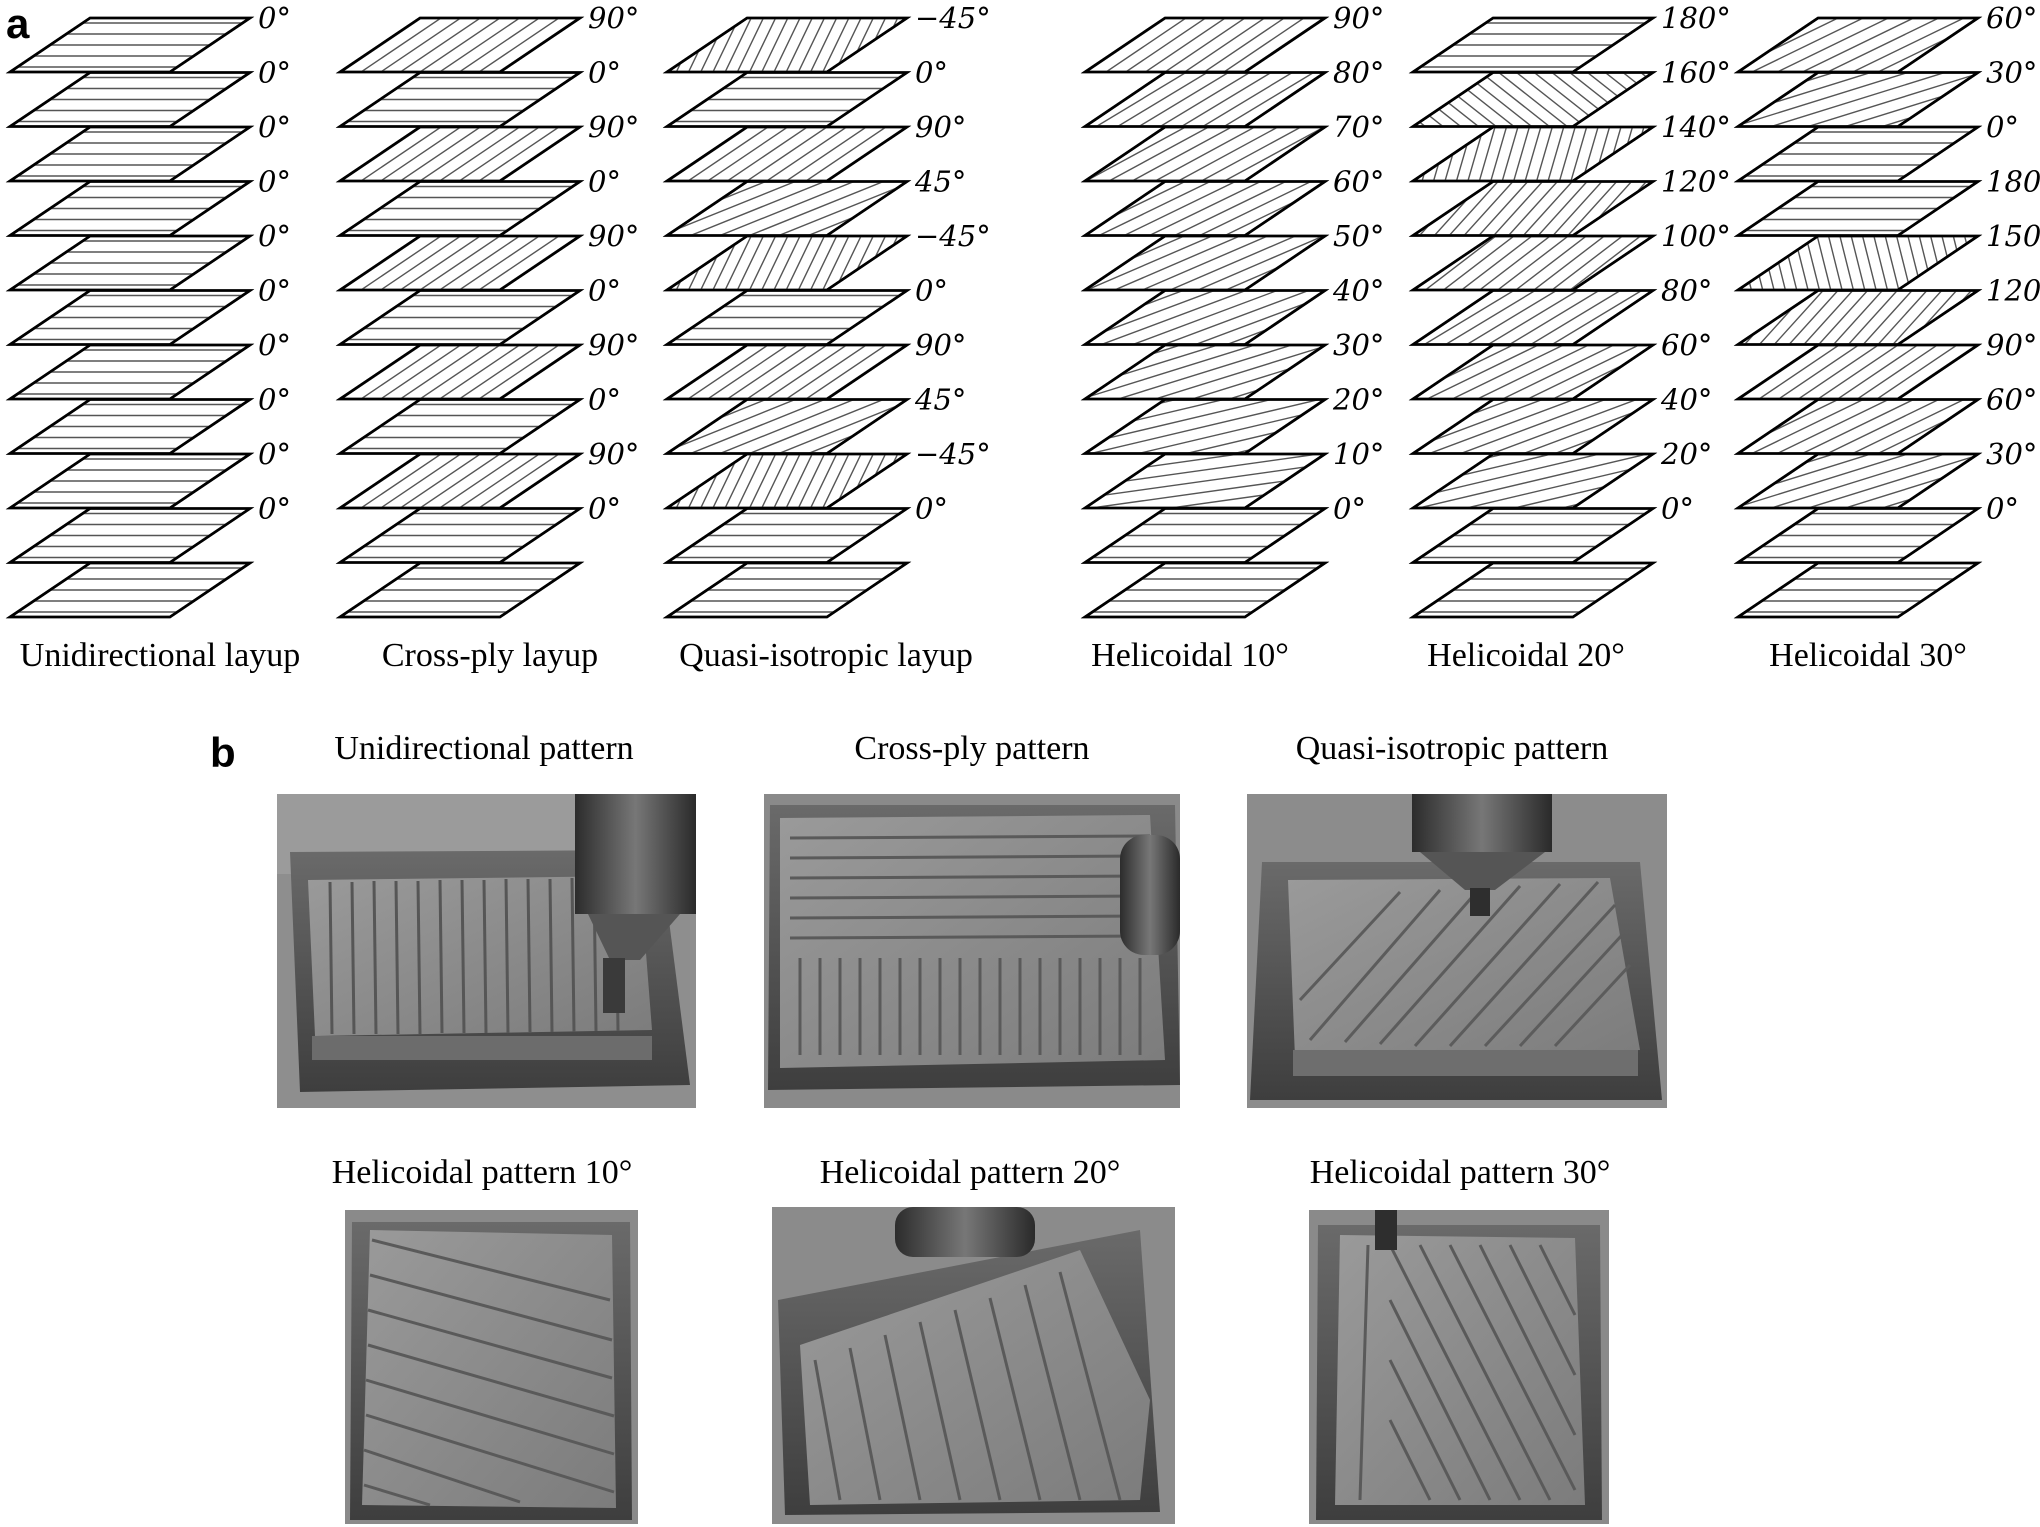 Image resolution: width=2040 pixels, height=1527 pixels. Describe the element at coordinates (2013, 236) in the screenshot. I see `ply-angle-label: 150°` at that location.